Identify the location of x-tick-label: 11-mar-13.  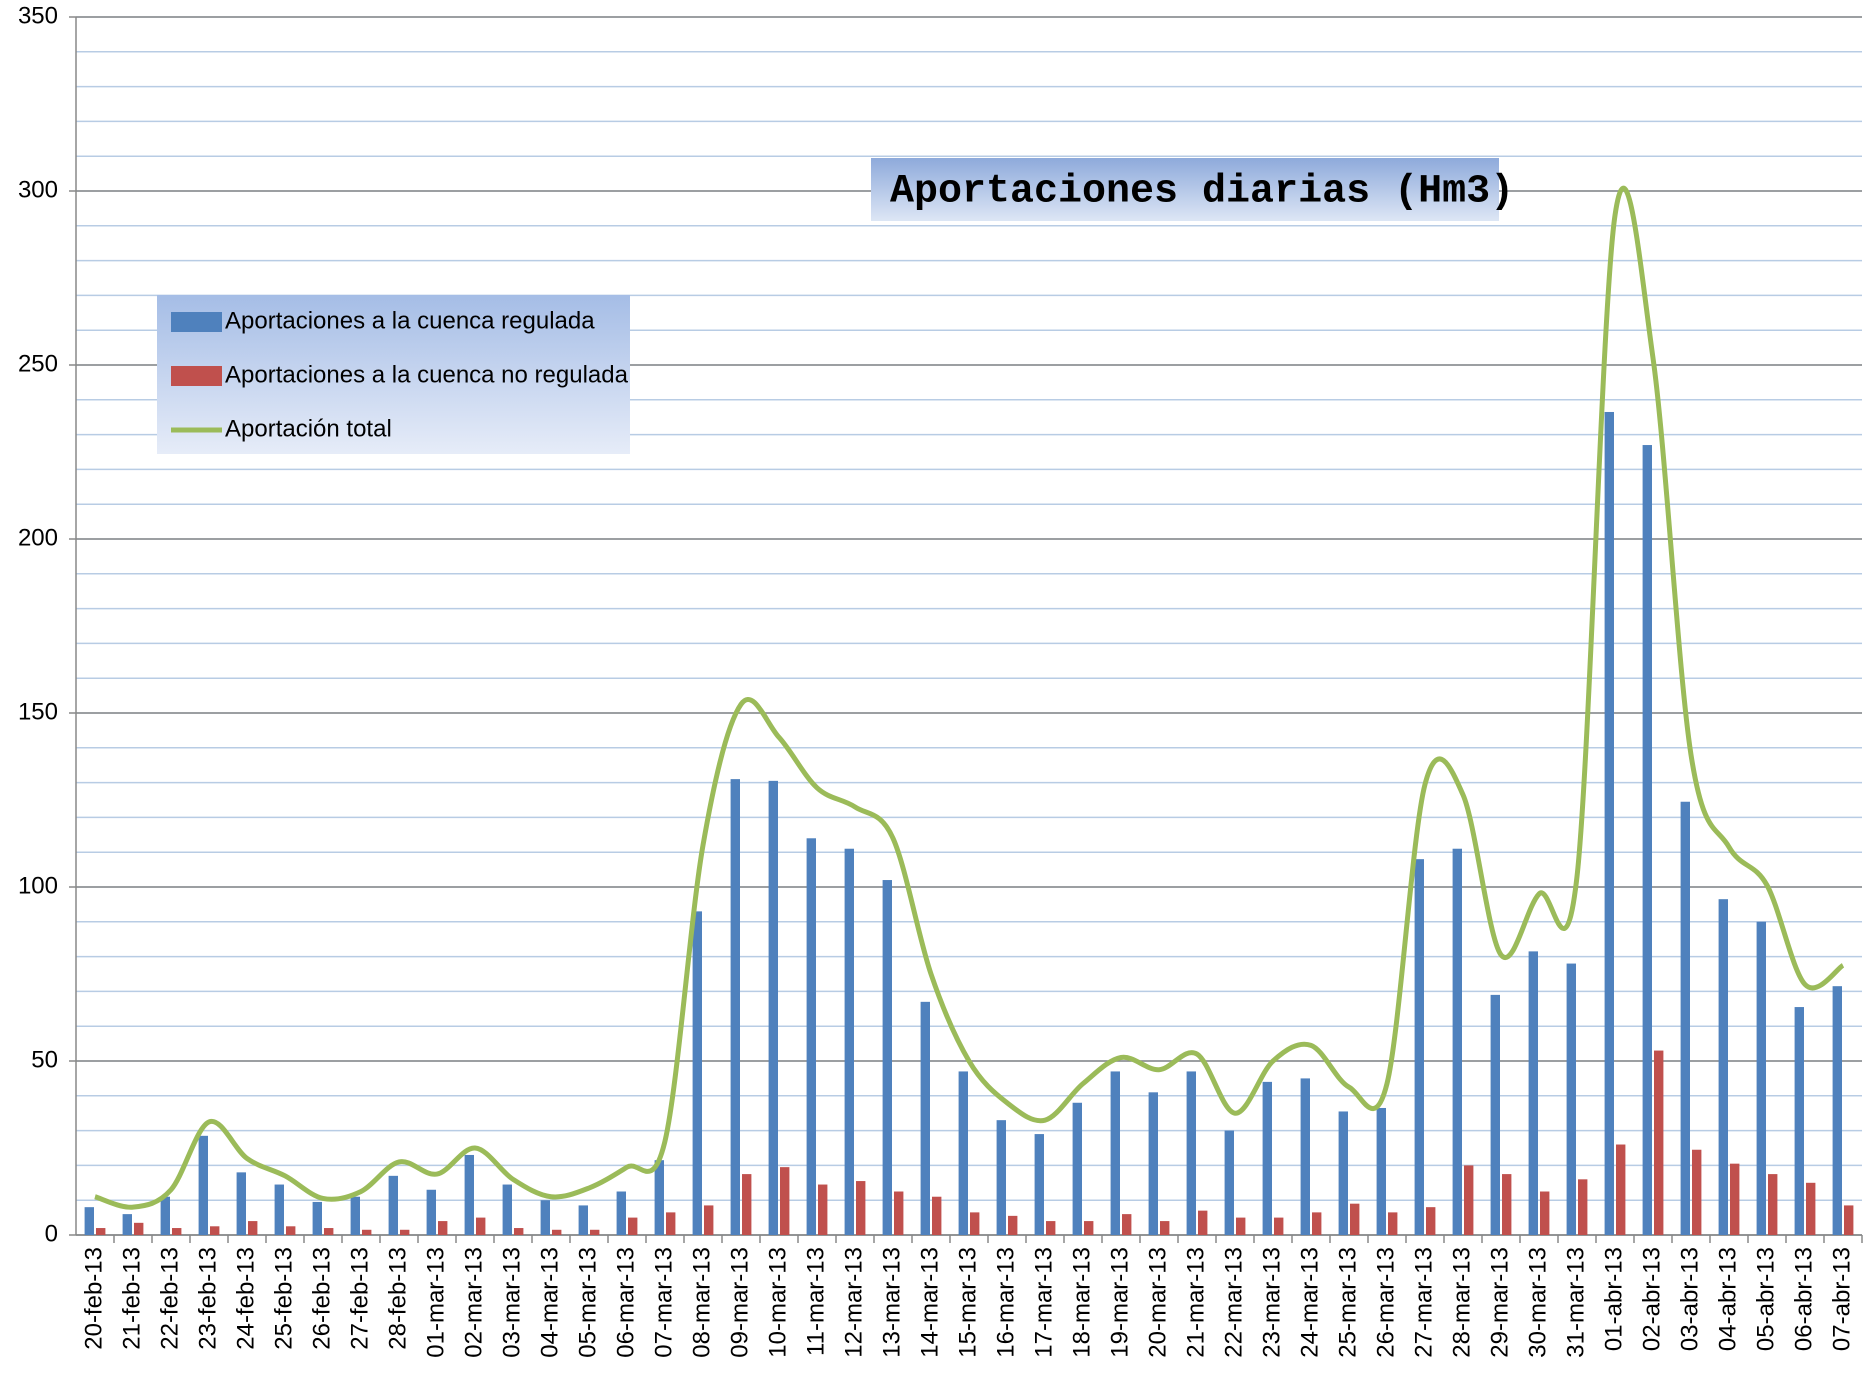
(815, 1301).